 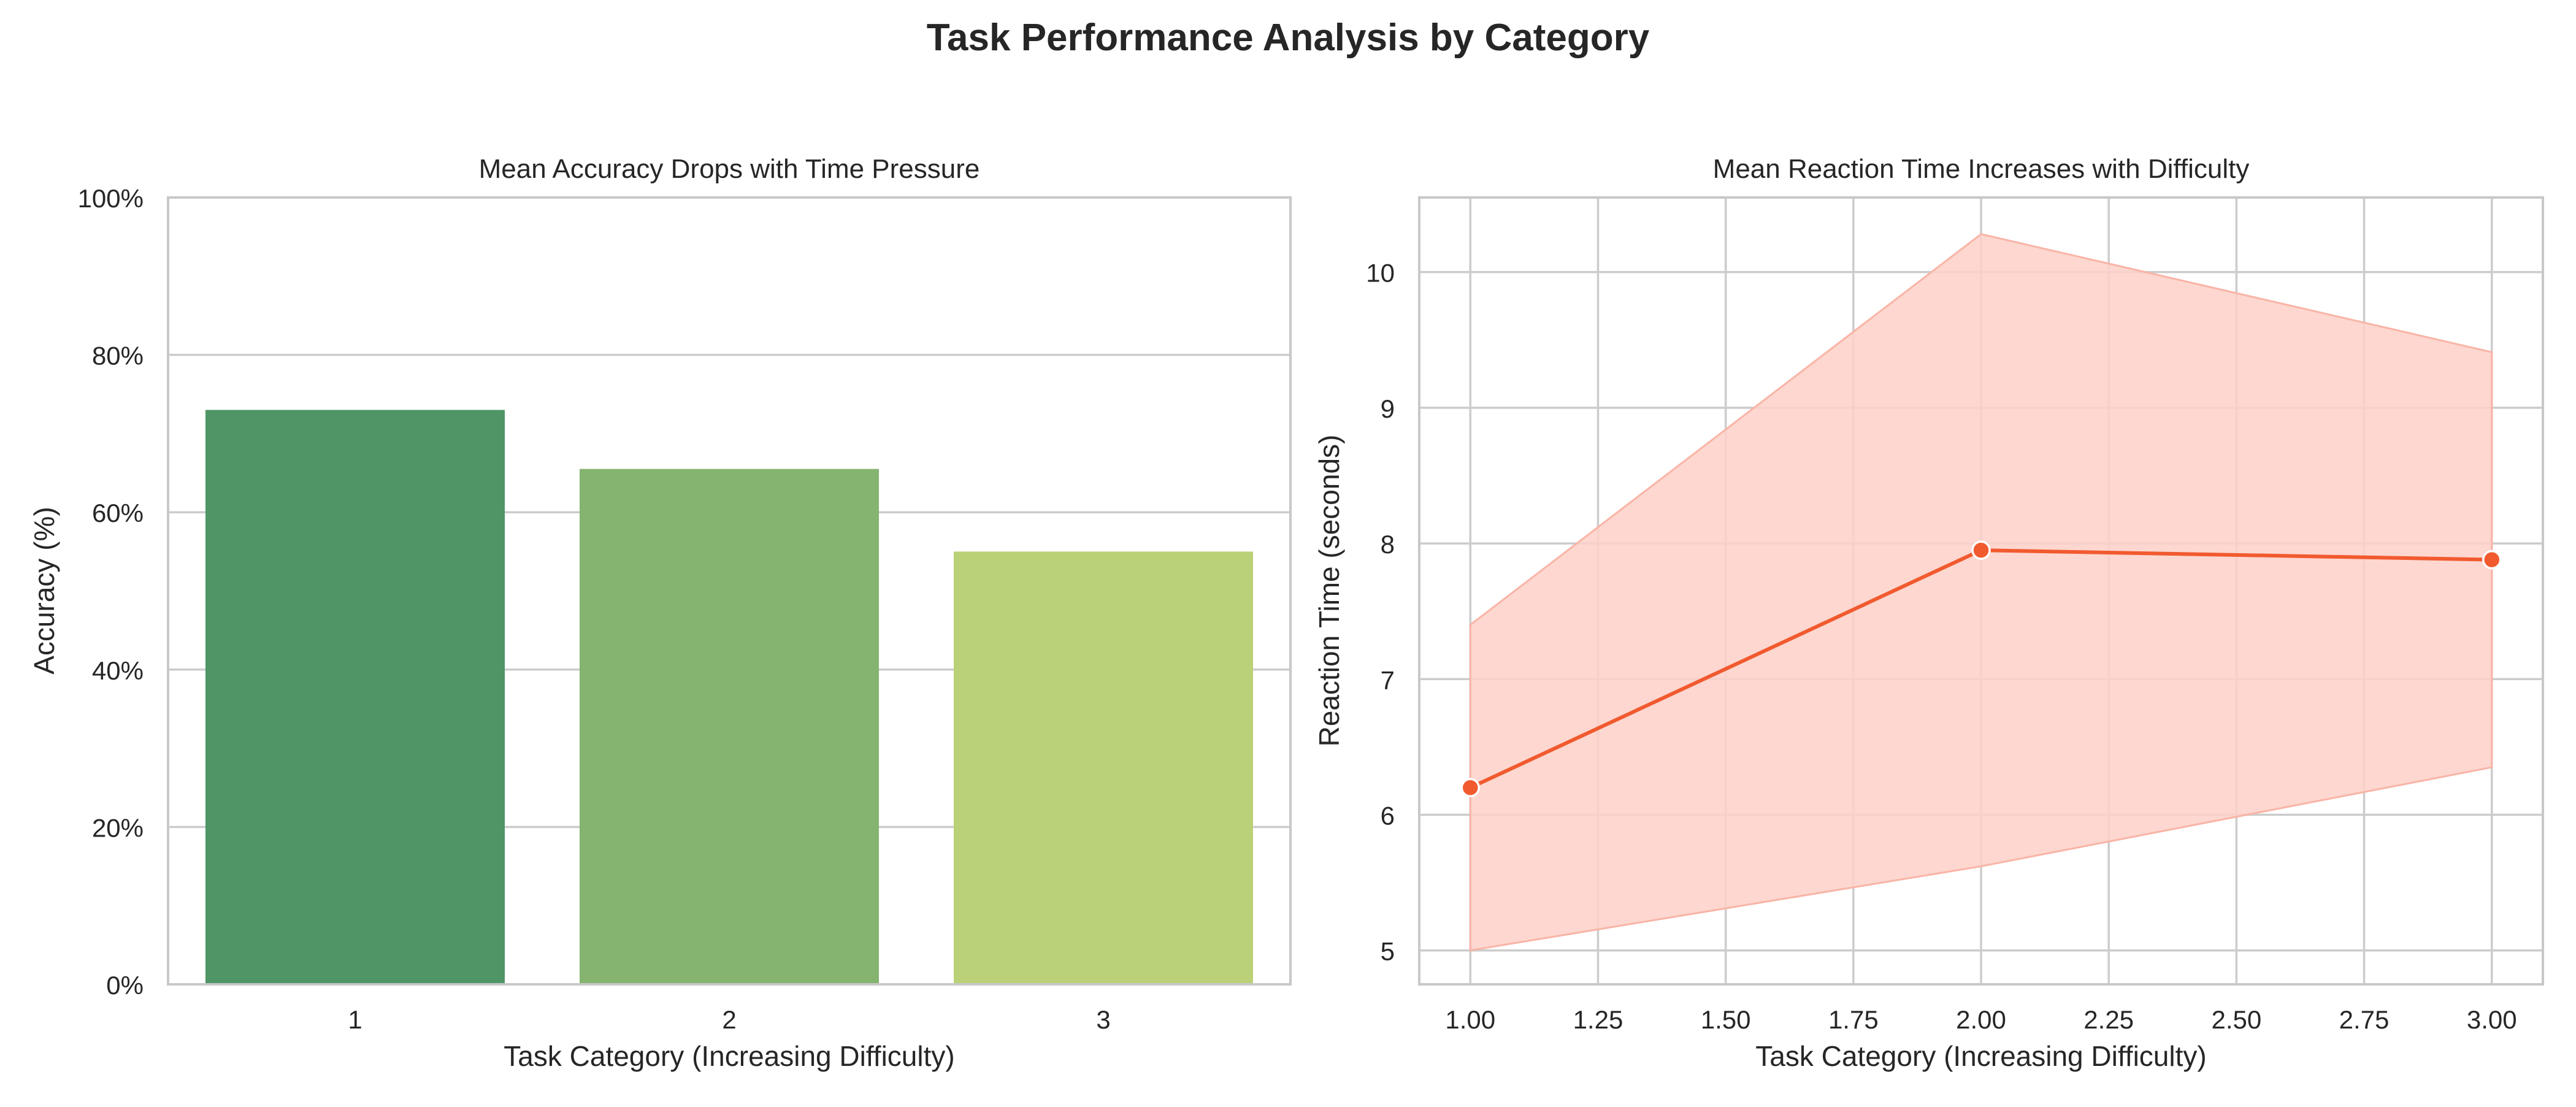 I want to click on line-chart-y-tick-label: 6, so click(x=1388, y=815).